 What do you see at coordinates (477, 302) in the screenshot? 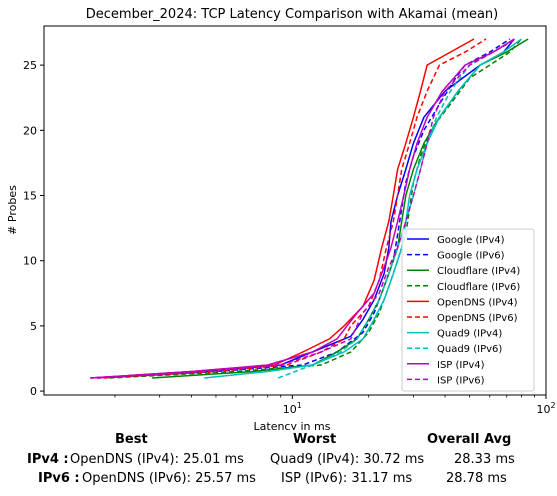
I see `legend-label-4: OpenDNS (IPv4)` at bounding box center [477, 302].